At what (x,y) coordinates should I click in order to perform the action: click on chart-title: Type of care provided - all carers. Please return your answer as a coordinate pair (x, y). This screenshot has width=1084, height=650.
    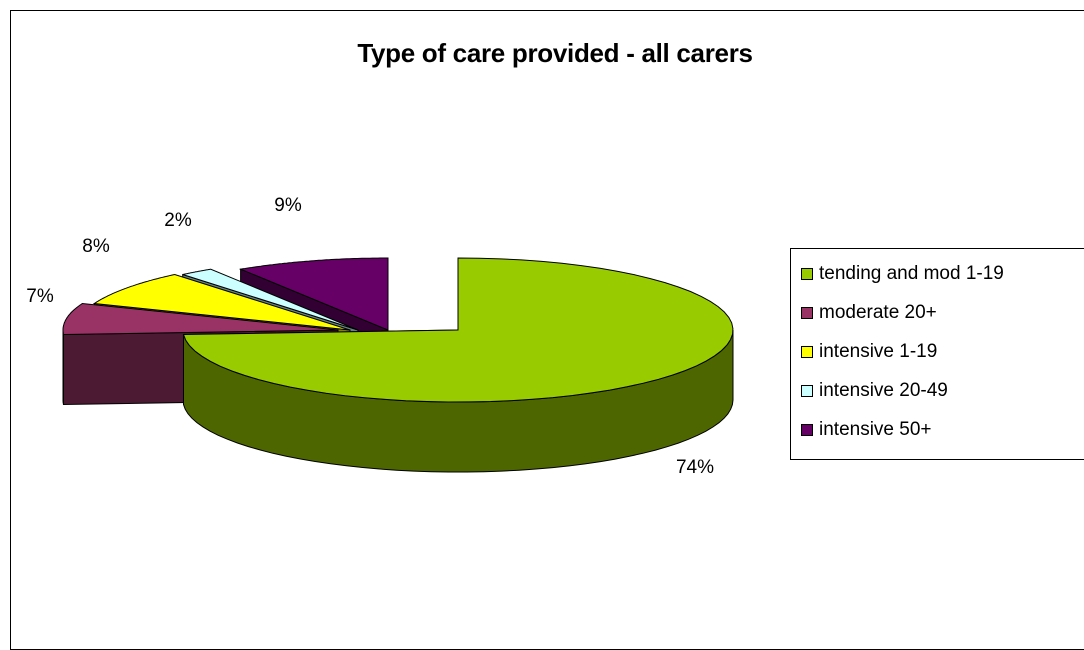
    Looking at the image, I should click on (555, 53).